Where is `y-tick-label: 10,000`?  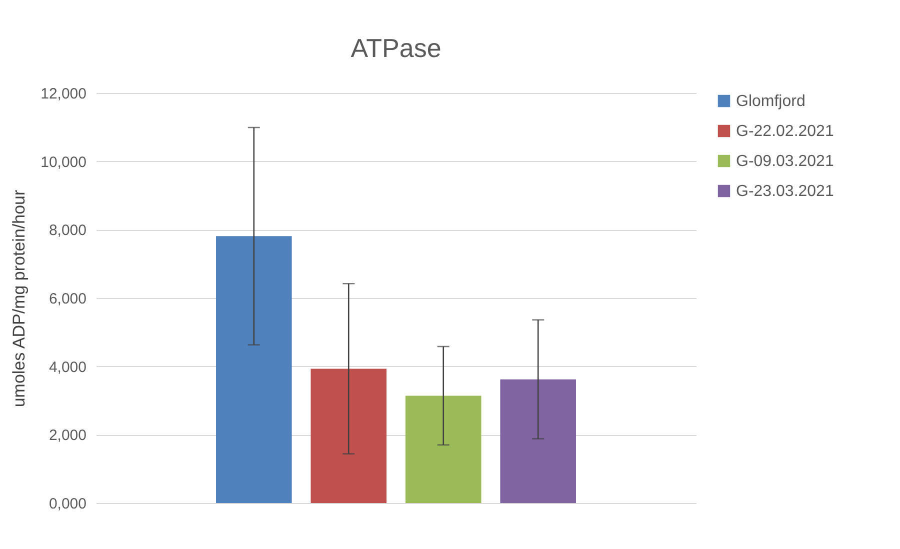 y-tick-label: 10,000 is located at coordinates (63, 162).